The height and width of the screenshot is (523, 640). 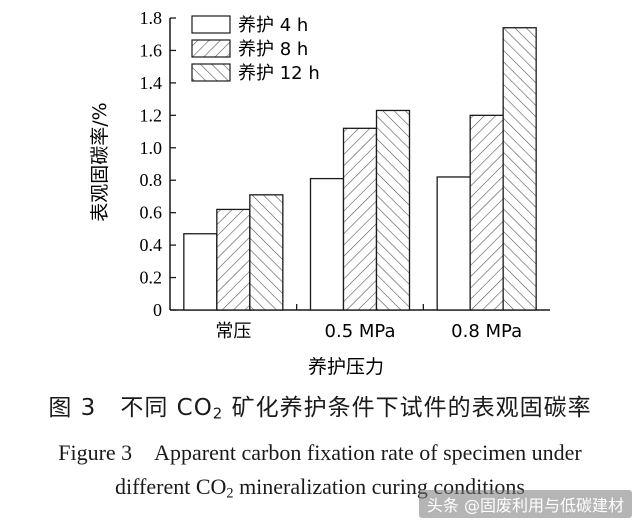 I want to click on legend: 养护 4 h 养护 8 h 养护 12 h, so click(x=255, y=49).